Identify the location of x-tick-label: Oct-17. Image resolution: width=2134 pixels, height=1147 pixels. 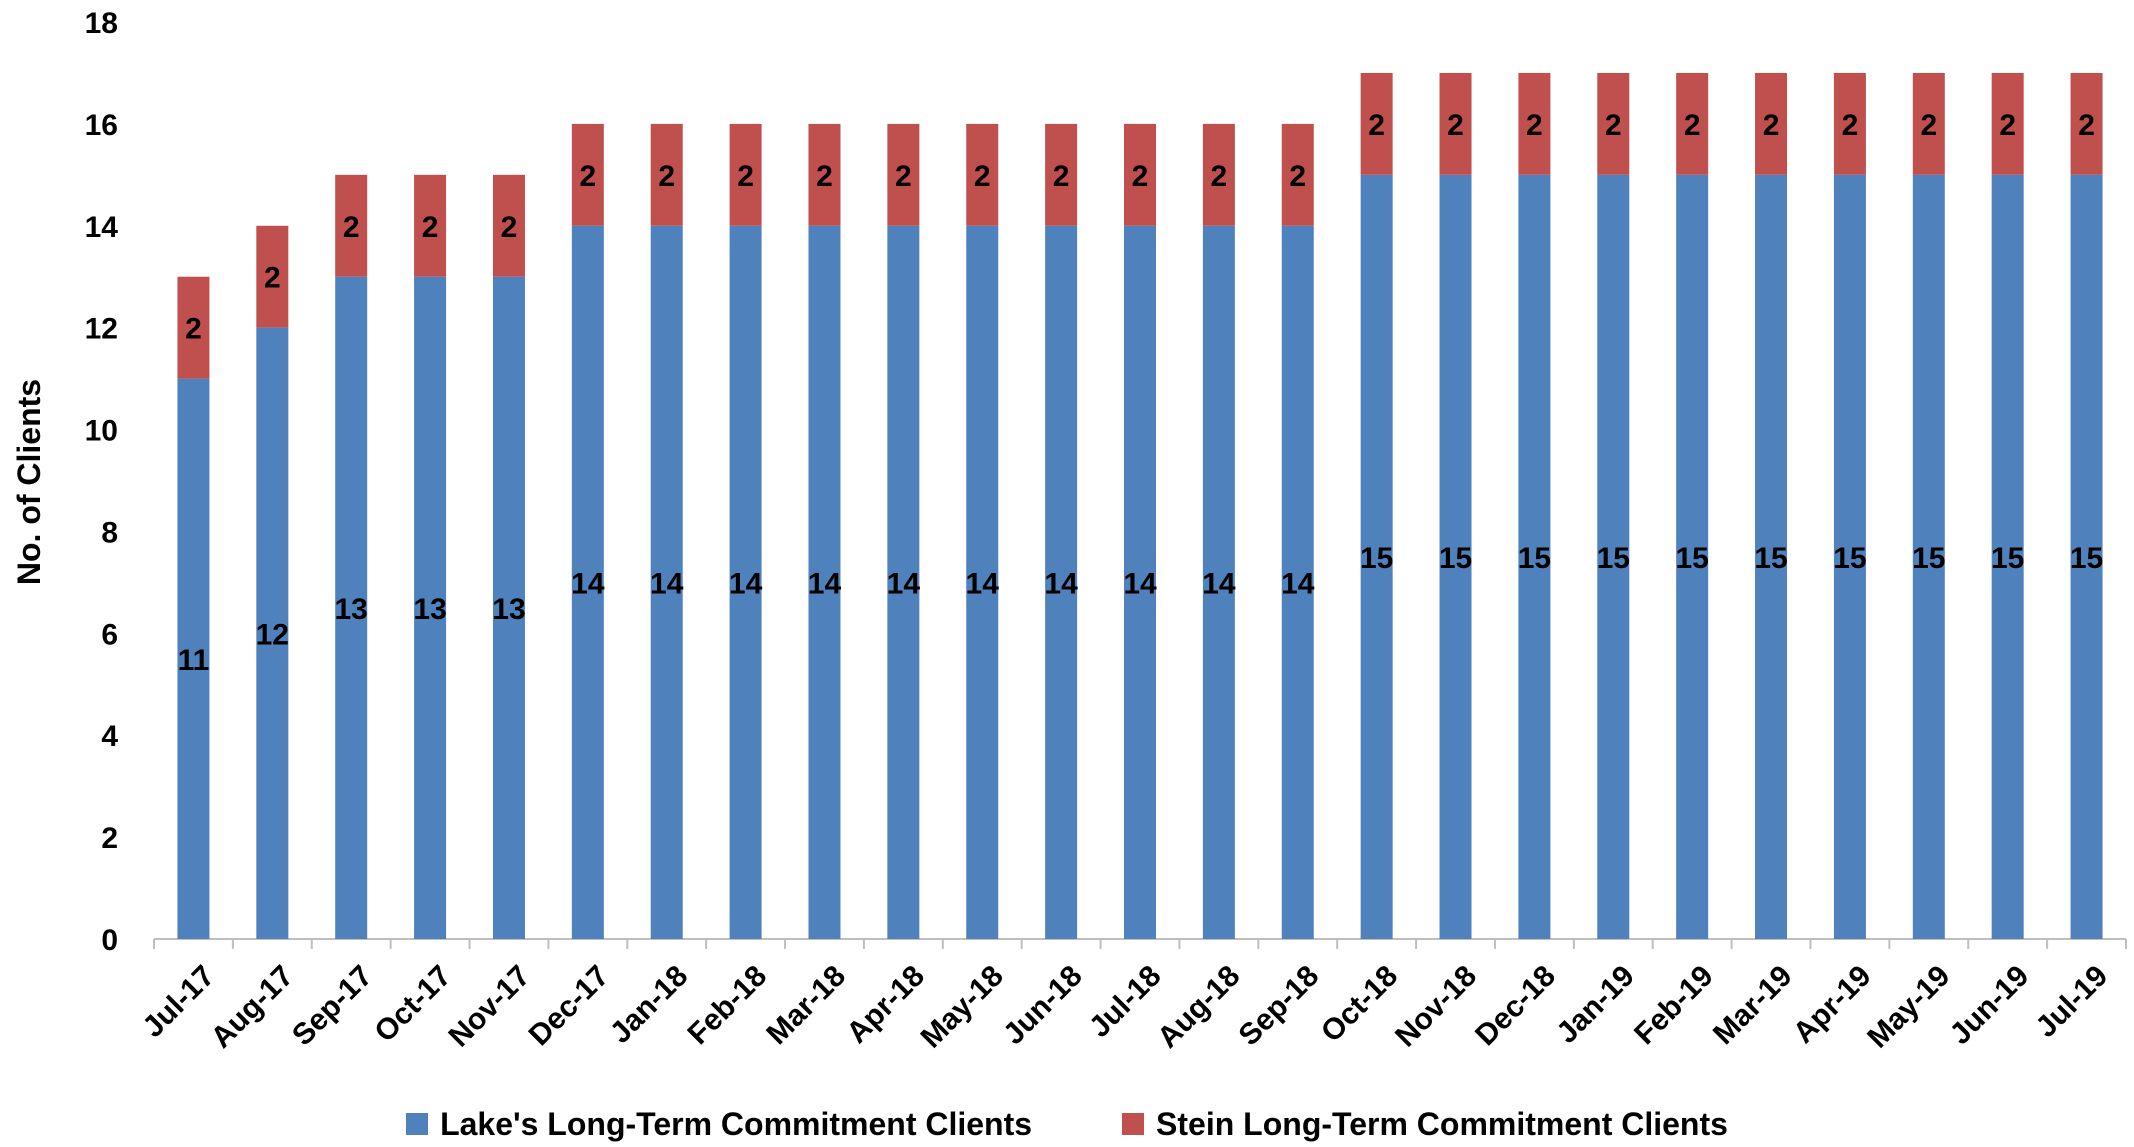
(412, 1003).